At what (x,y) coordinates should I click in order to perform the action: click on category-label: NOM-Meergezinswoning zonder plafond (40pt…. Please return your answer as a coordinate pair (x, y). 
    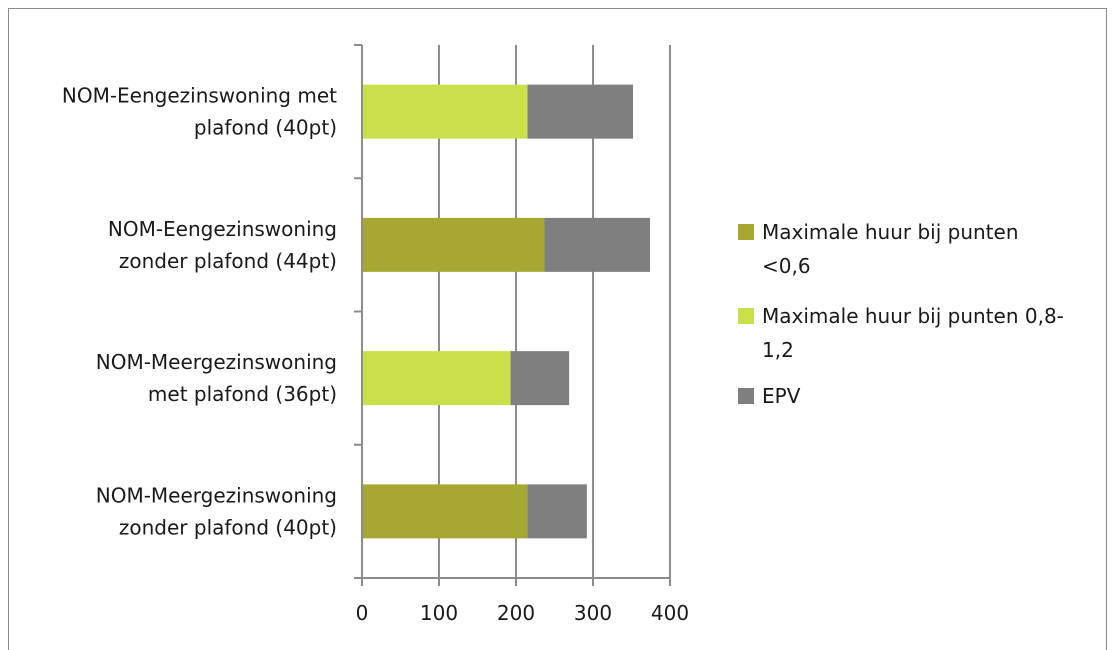
    Looking at the image, I should click on (216, 511).